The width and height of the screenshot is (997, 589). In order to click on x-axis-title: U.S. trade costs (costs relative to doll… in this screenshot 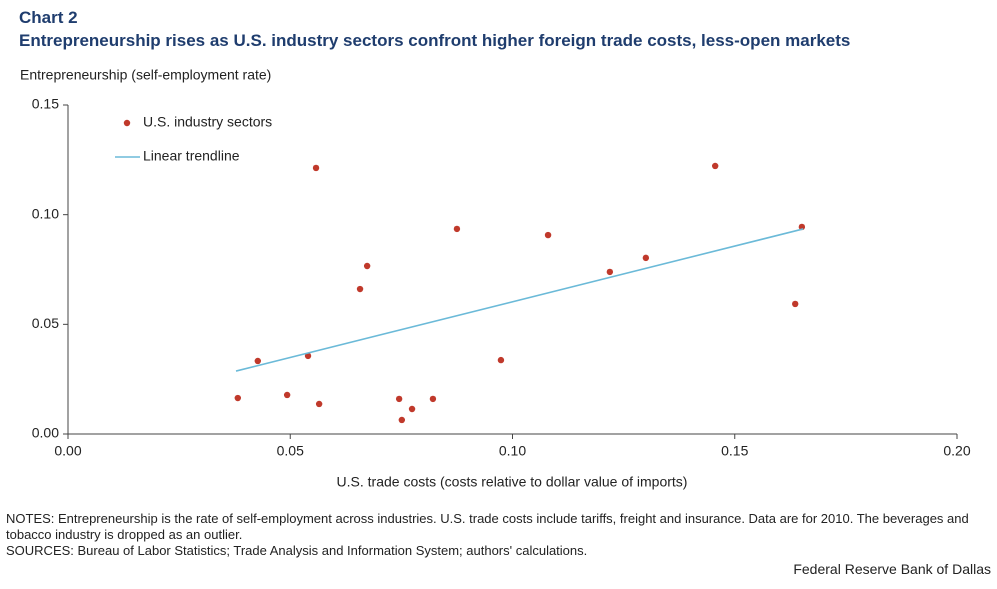, I will do `click(512, 482)`.